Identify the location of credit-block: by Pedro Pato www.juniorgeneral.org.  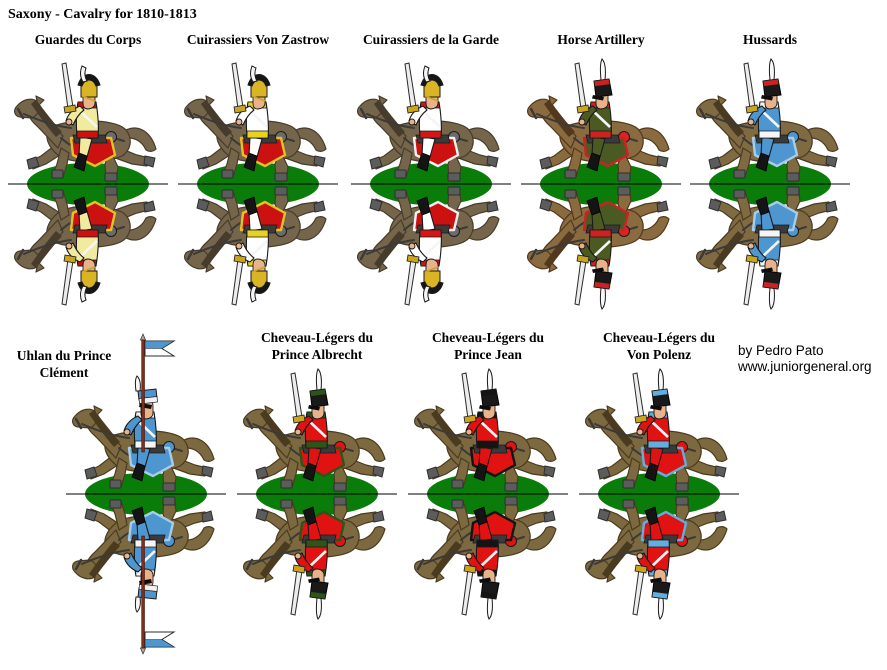
(805, 358).